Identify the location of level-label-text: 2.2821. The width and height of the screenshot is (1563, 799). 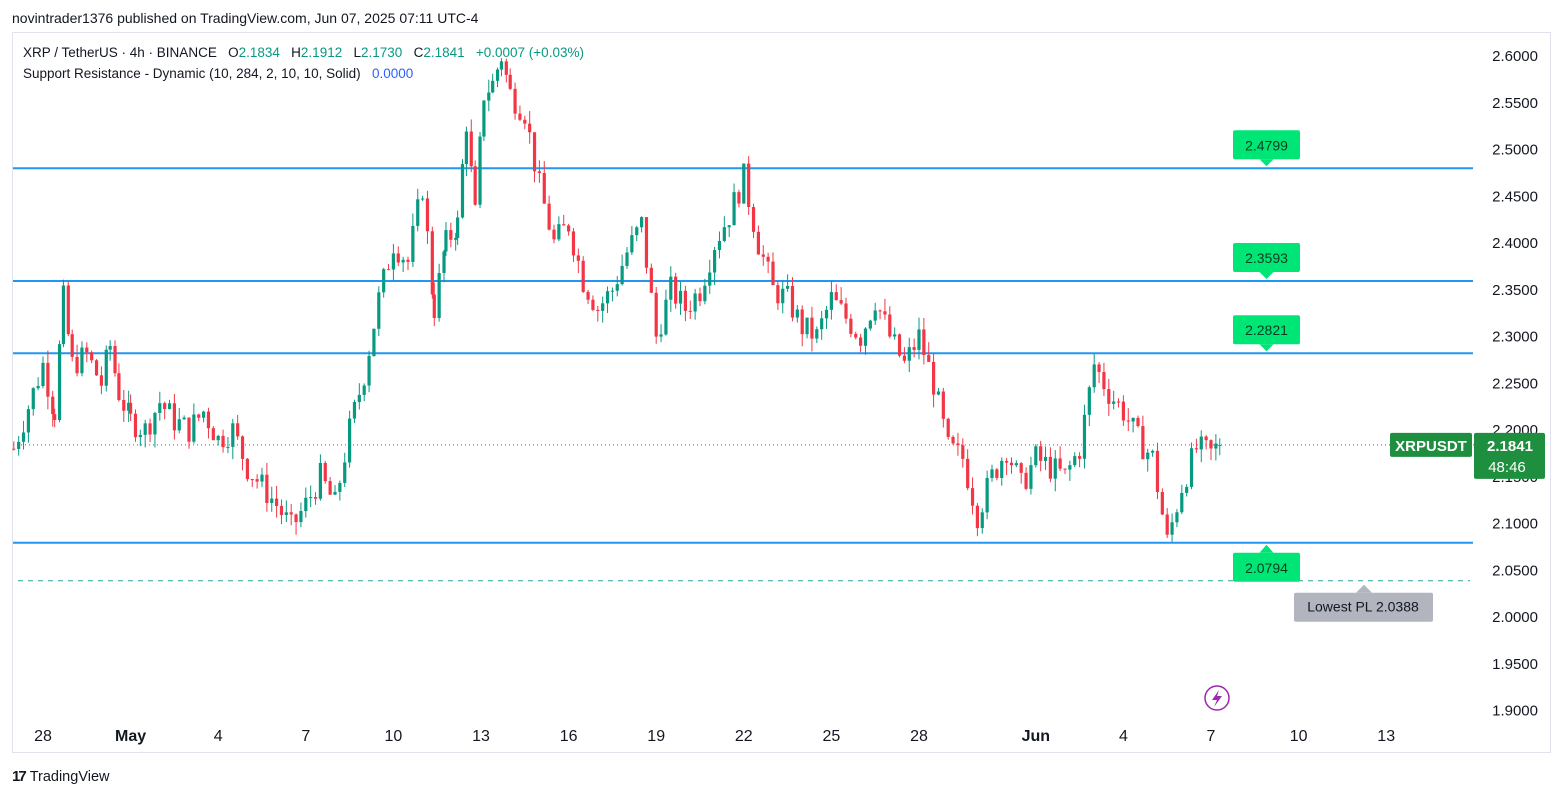
(1266, 330).